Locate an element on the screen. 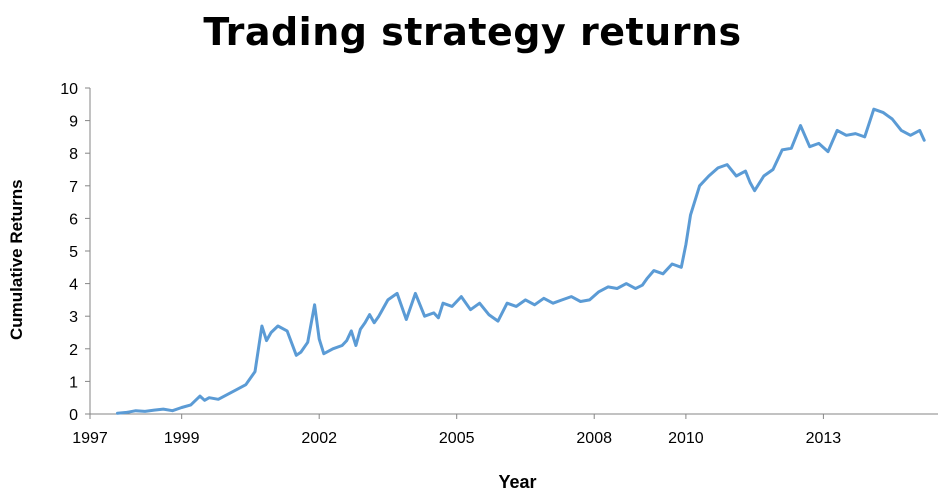 The image size is (945, 495). x-tick-label: 2013 is located at coordinates (824, 438).